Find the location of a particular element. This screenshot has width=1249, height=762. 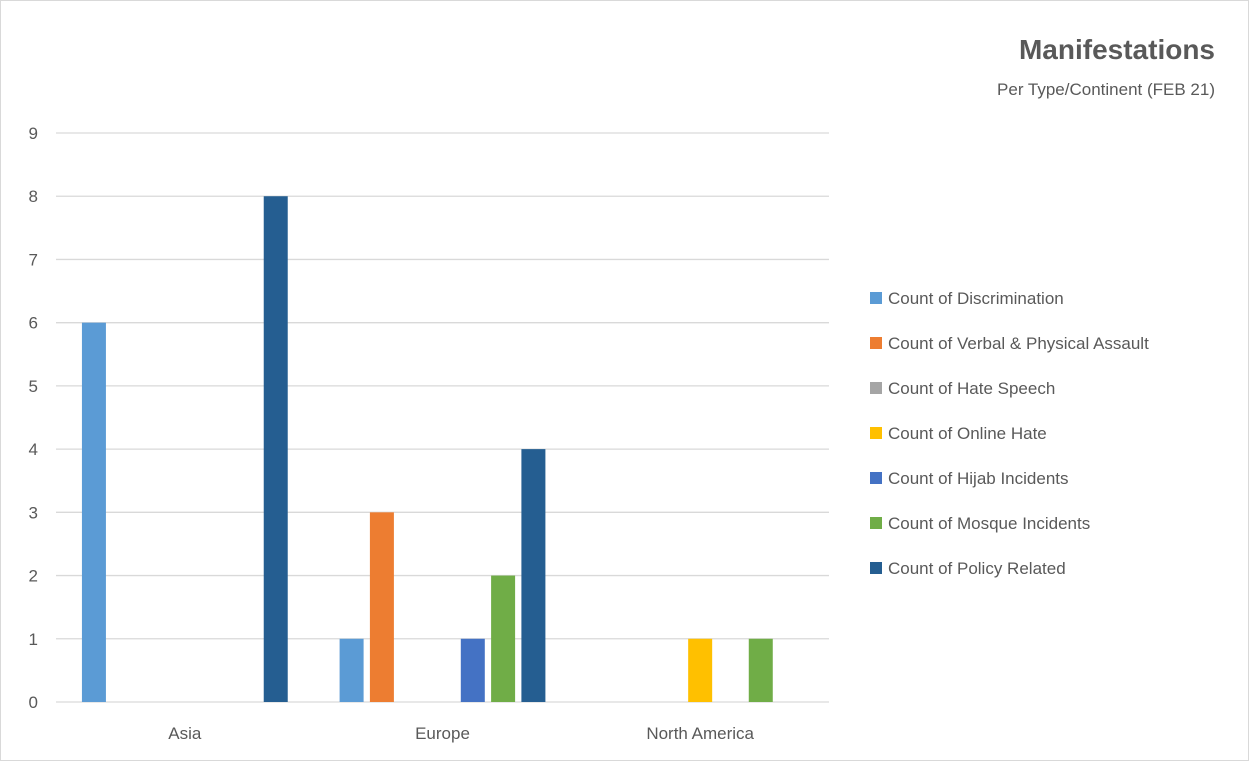

y-tick-label: 2 is located at coordinates (33, 576).